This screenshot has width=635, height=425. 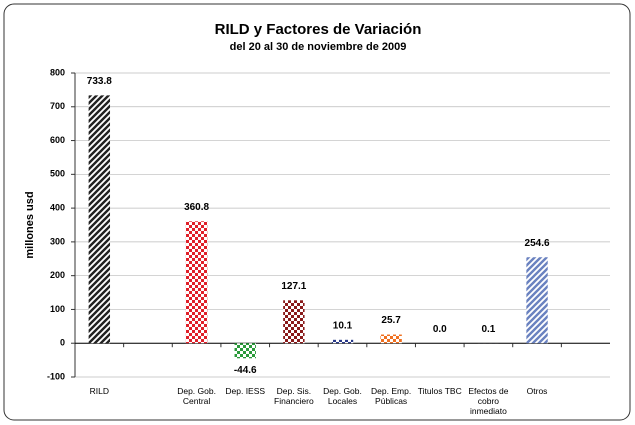 What do you see at coordinates (318, 29) in the screenshot?
I see `chart-title: RILD y Factores de Variación` at bounding box center [318, 29].